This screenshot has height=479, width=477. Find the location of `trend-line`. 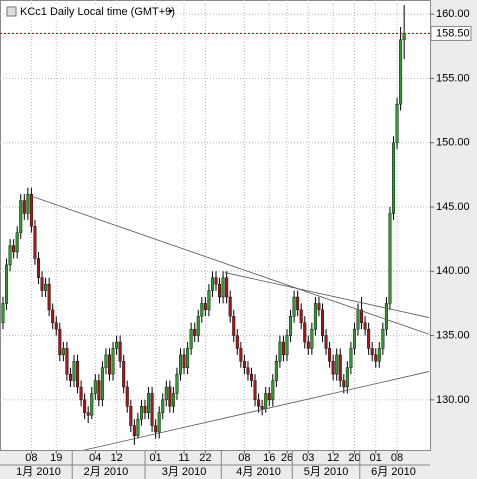

trend-line is located at coordinates (327, 295).